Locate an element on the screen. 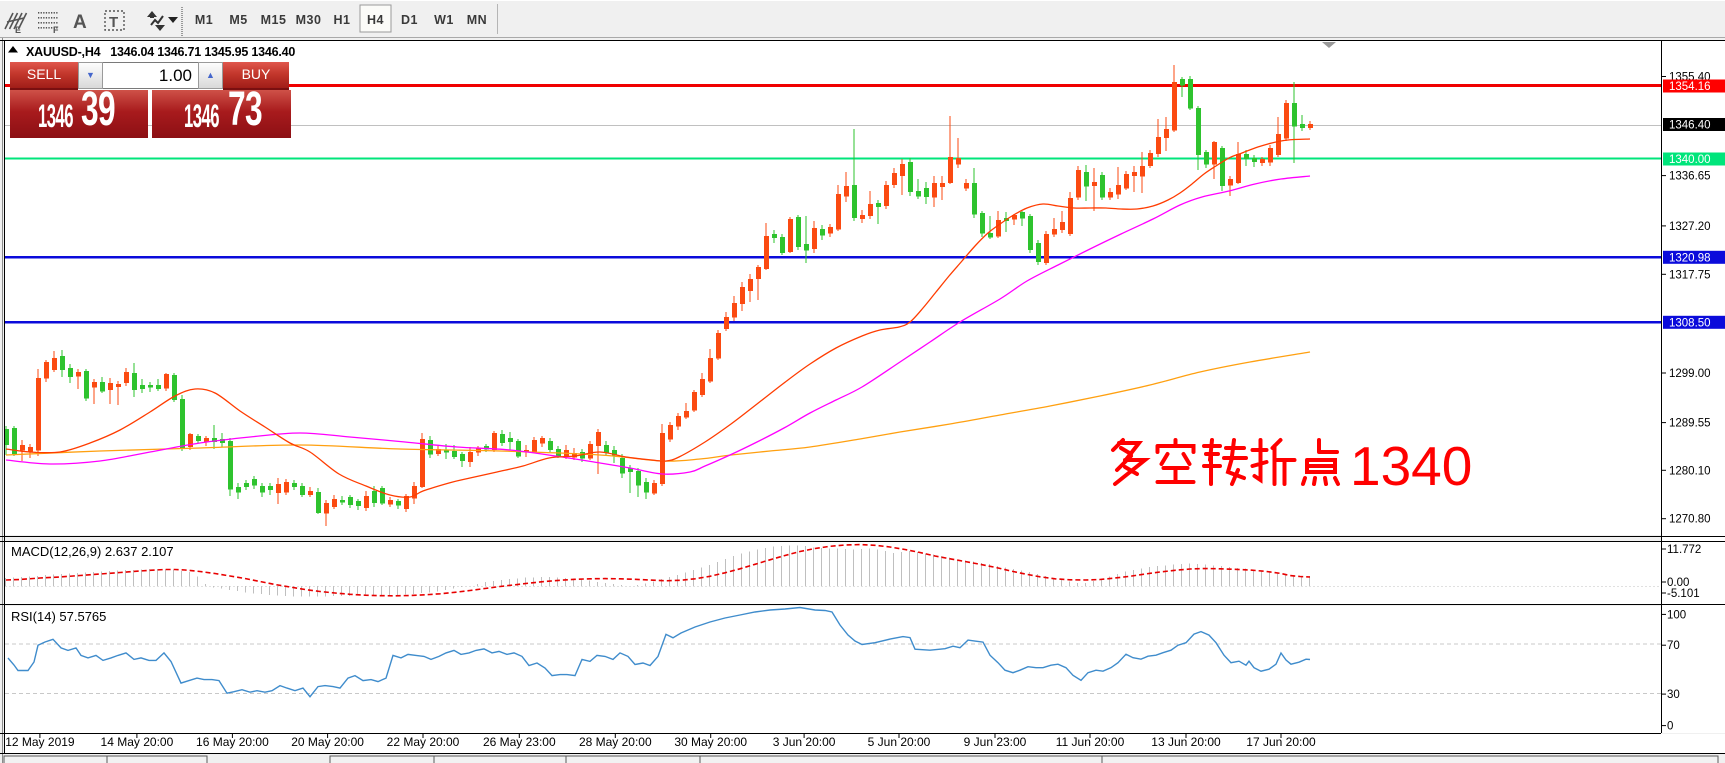 Image resolution: width=1725 pixels, height=763 pixels. svg-text: 0 is located at coordinates (1670, 727).